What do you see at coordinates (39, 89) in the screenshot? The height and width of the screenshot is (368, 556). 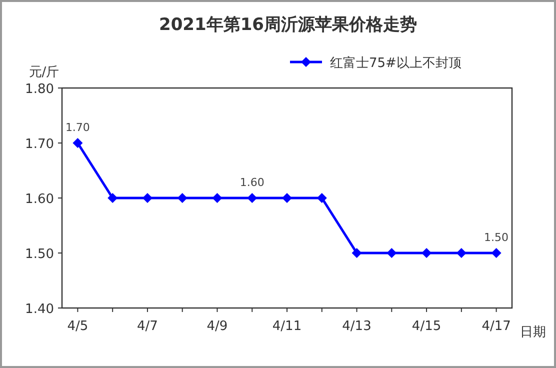 I see `text: 1.80` at bounding box center [39, 89].